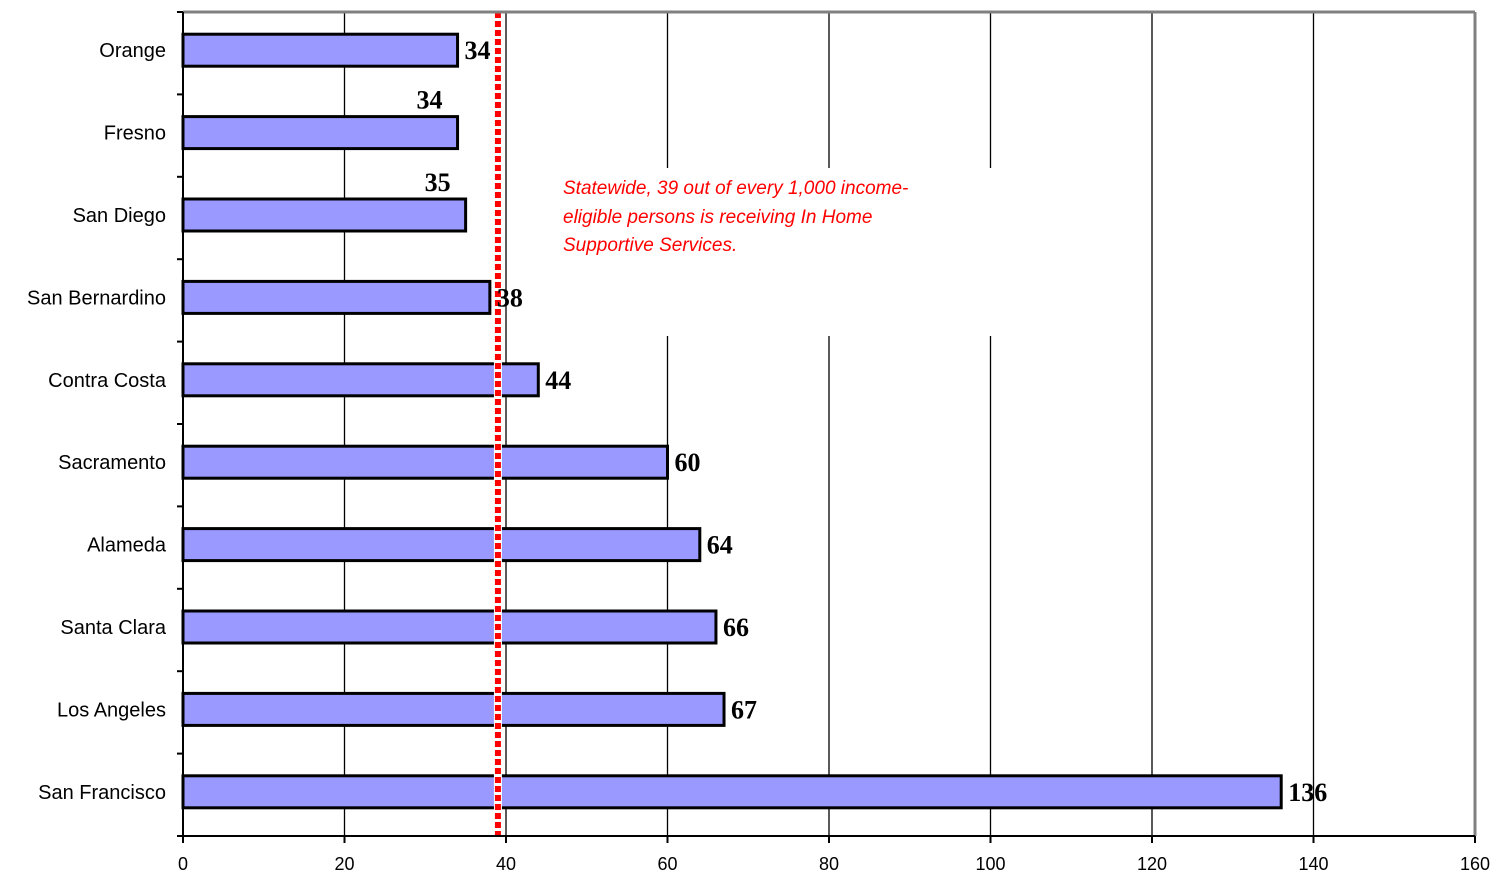 The image size is (1497, 880). Describe the element at coordinates (425, 462) in the screenshot. I see `bar-sacramento` at that location.